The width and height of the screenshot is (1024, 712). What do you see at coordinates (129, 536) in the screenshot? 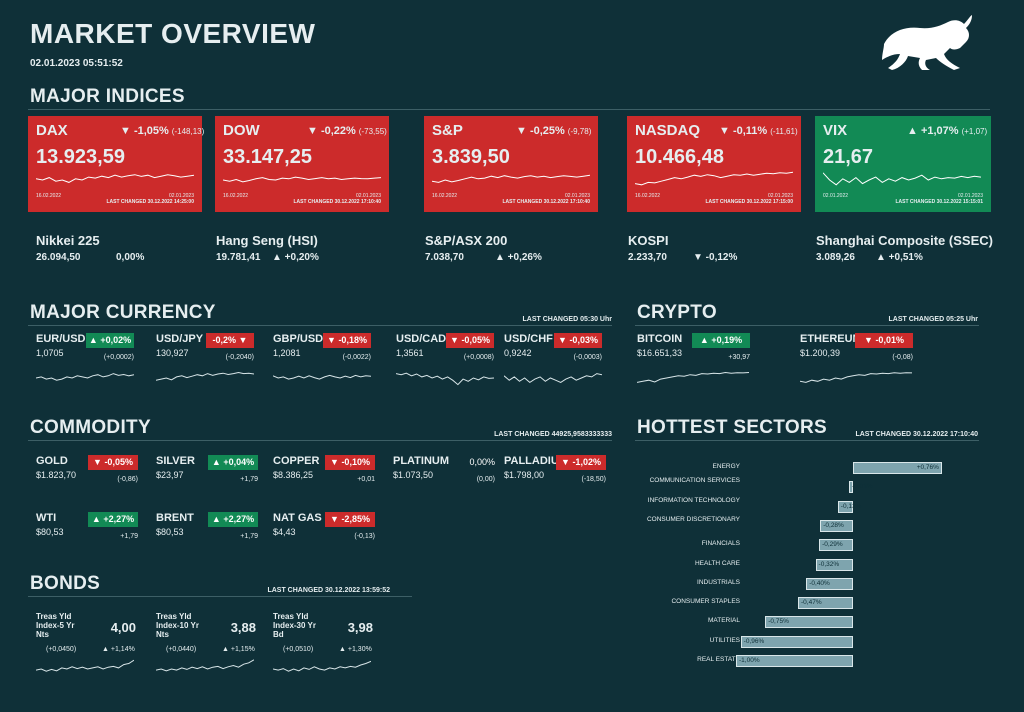
I see `ticker-delta: +1,79` at bounding box center [129, 536].